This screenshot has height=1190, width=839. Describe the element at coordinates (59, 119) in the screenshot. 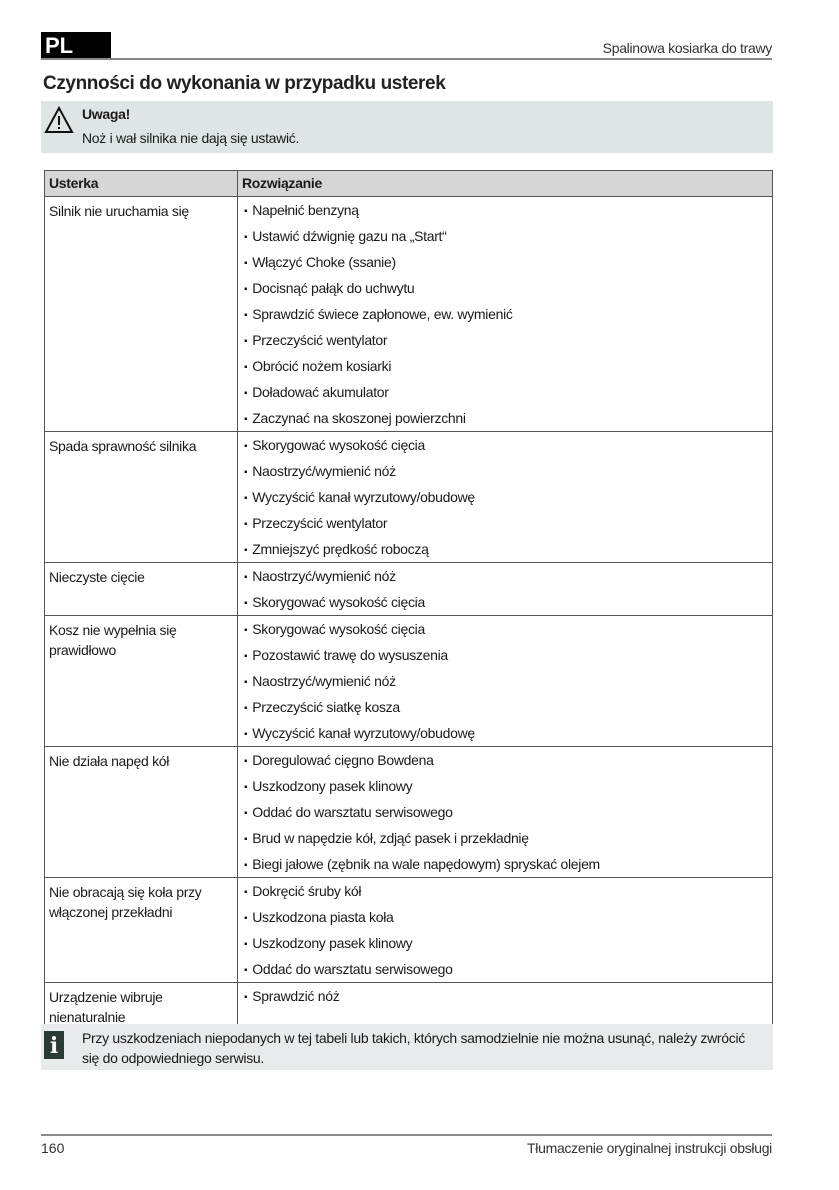

I see `warning-triangle-icon` at that location.